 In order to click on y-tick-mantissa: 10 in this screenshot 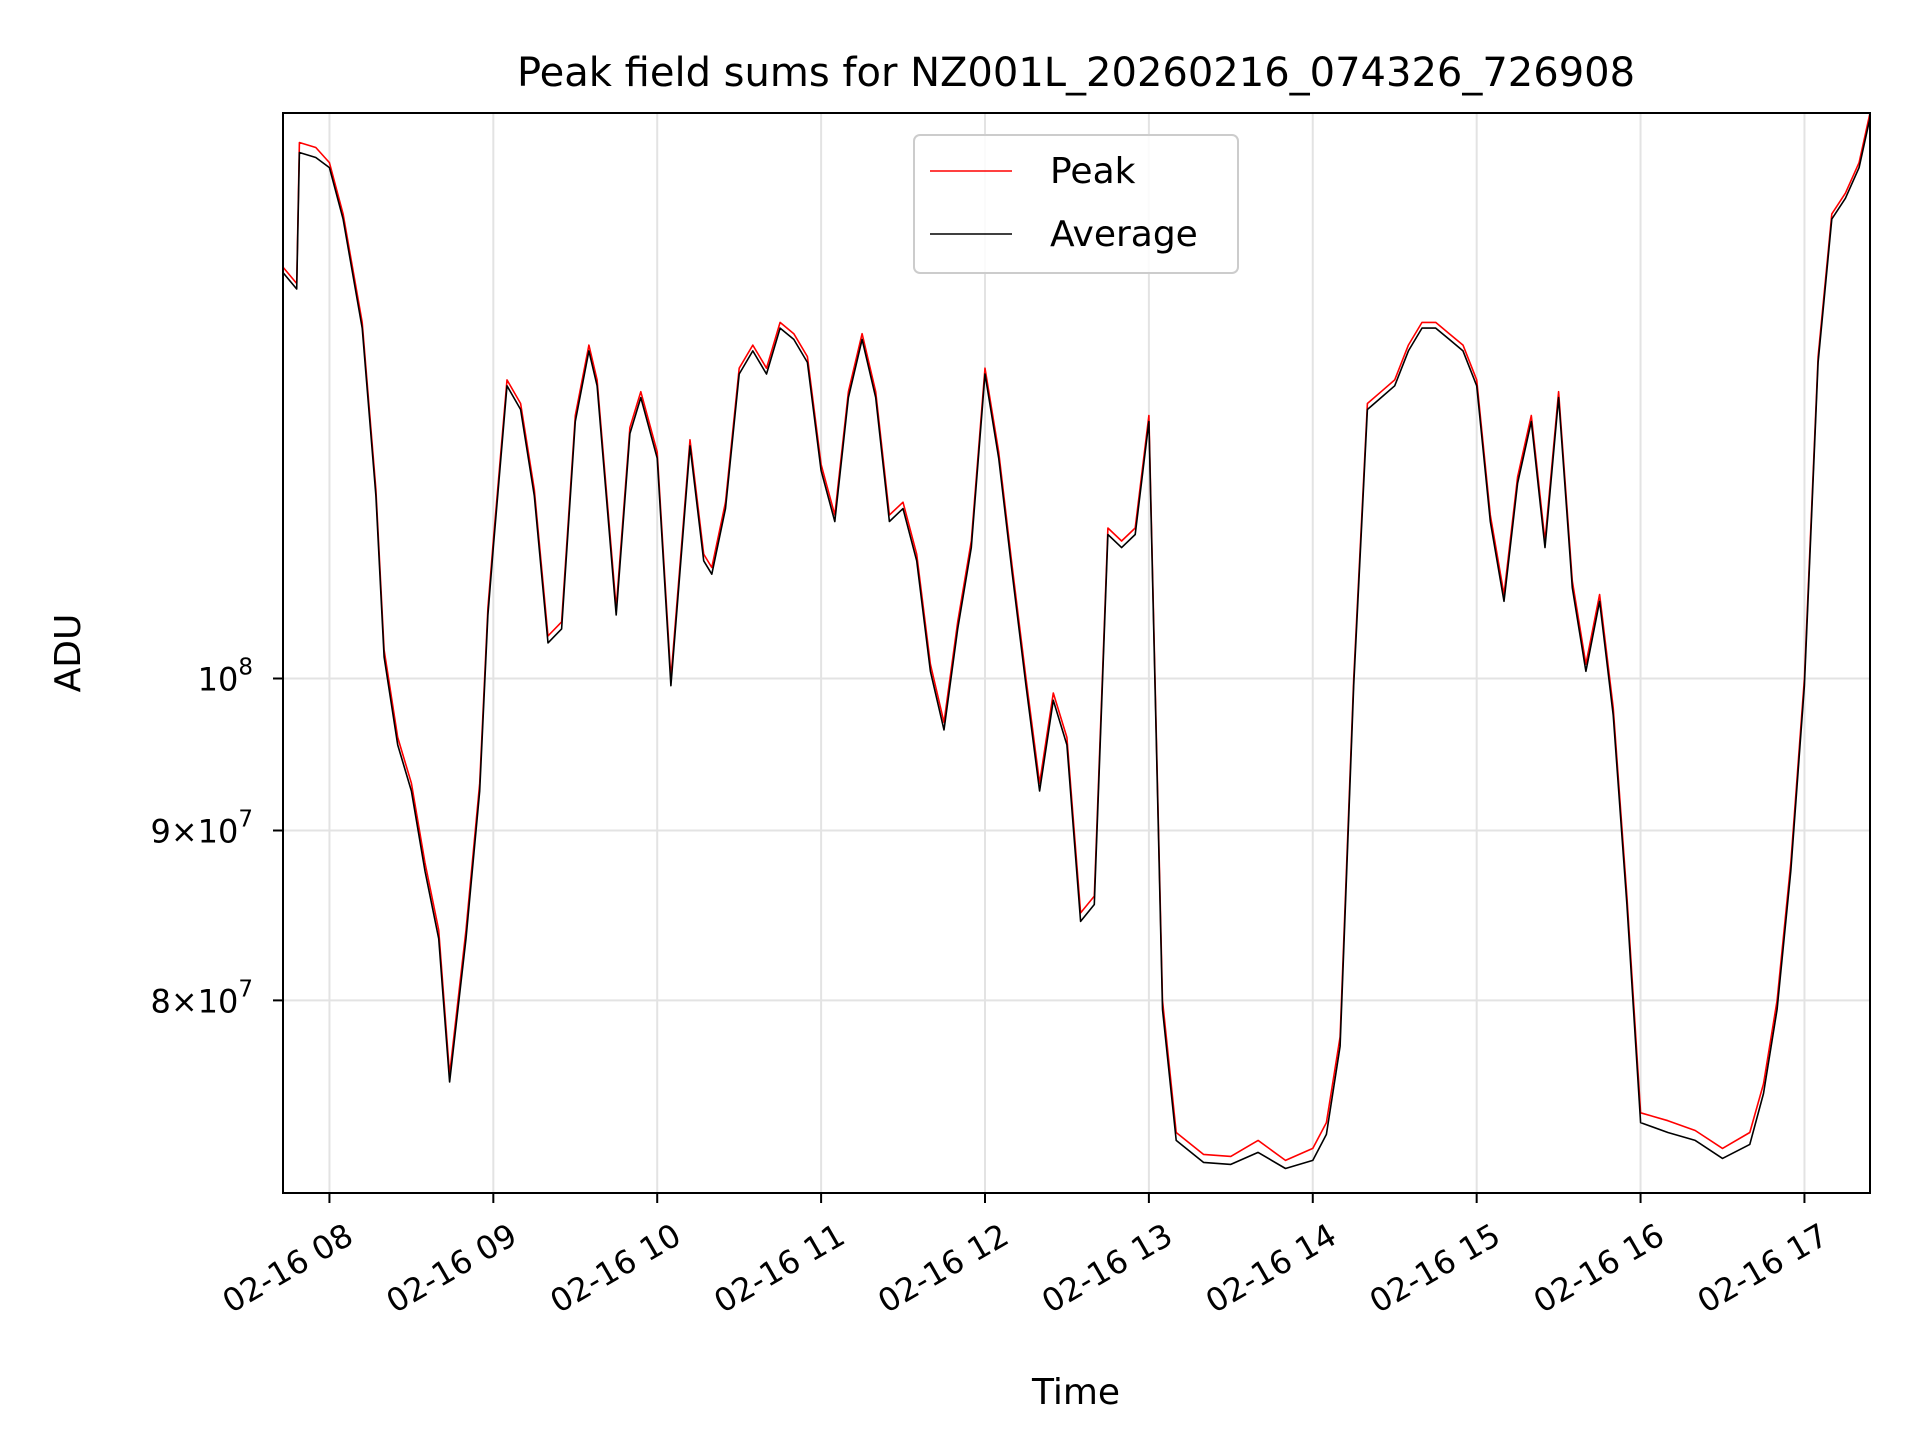, I will do `click(218, 680)`.